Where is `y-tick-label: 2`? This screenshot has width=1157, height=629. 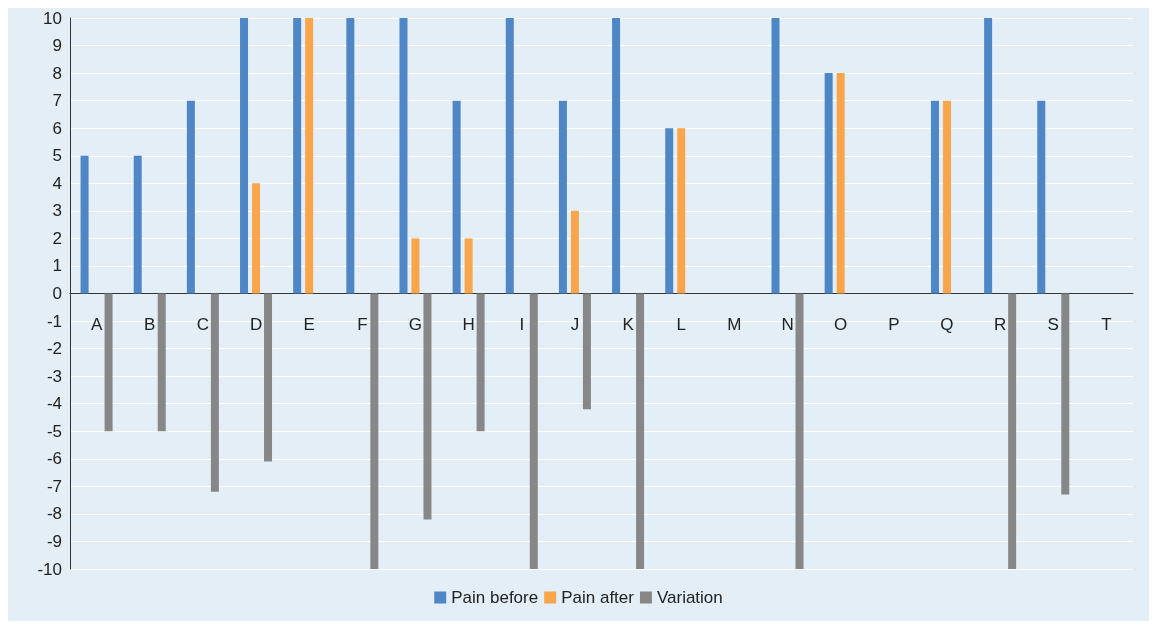
y-tick-label: 2 is located at coordinates (57, 238).